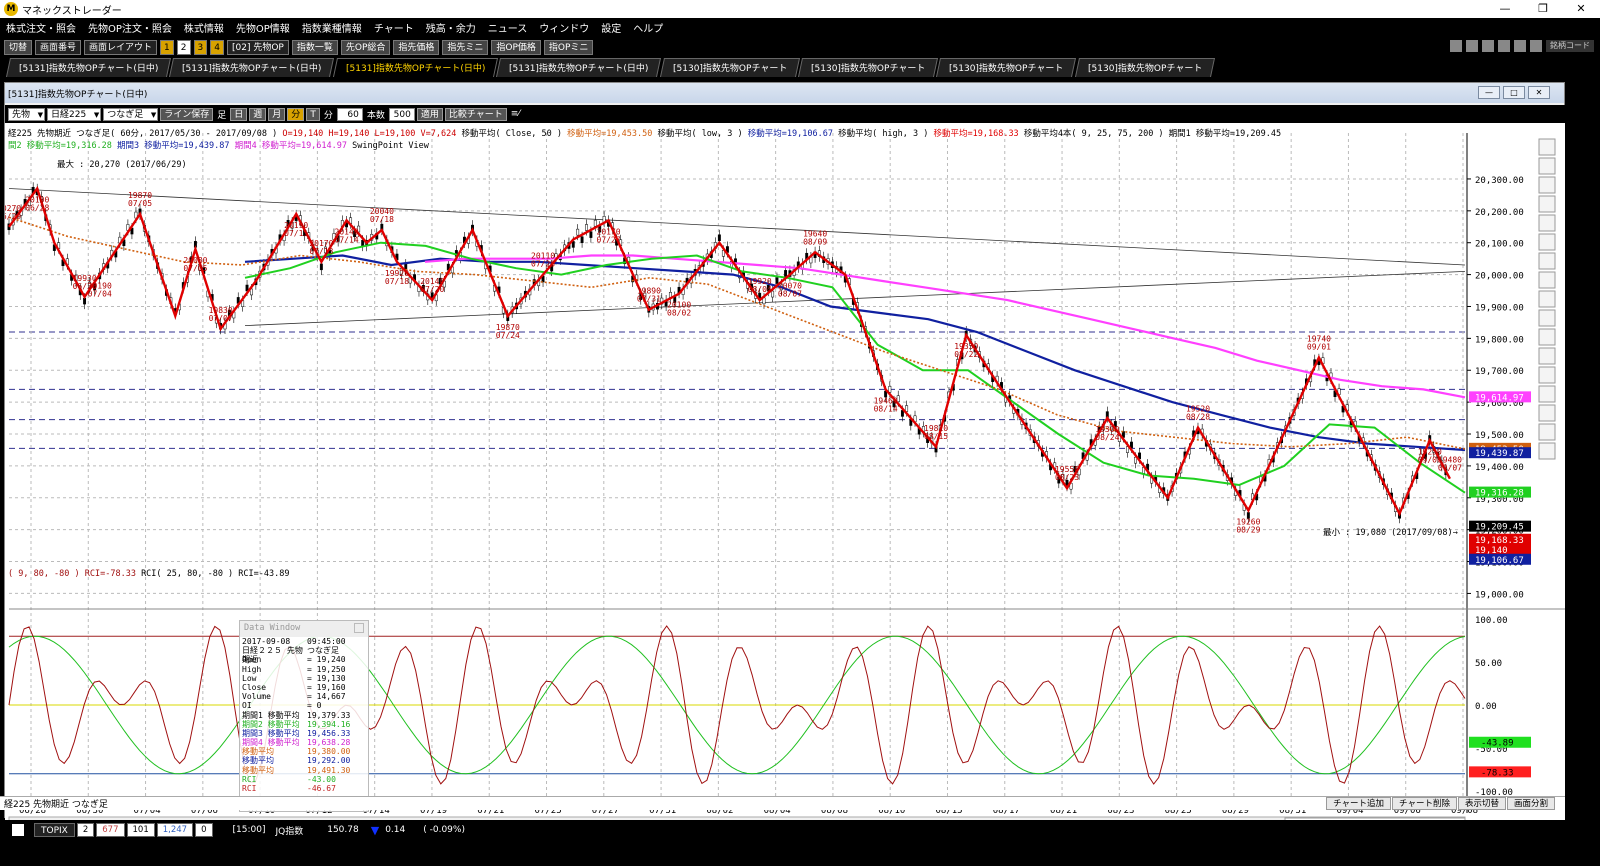  What do you see at coordinates (1547, 147) in the screenshot?
I see `arrow-tool-icon` at bounding box center [1547, 147].